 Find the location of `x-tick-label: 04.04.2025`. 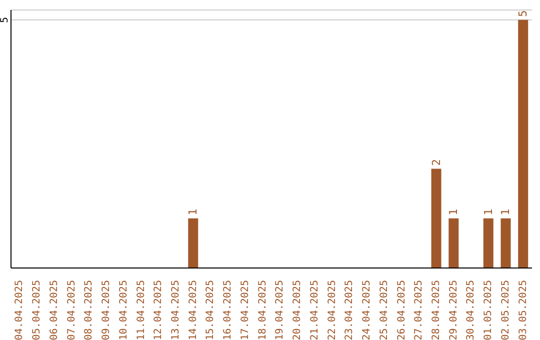

x-tick-label: 04.04.2025 is located at coordinates (20, 310).